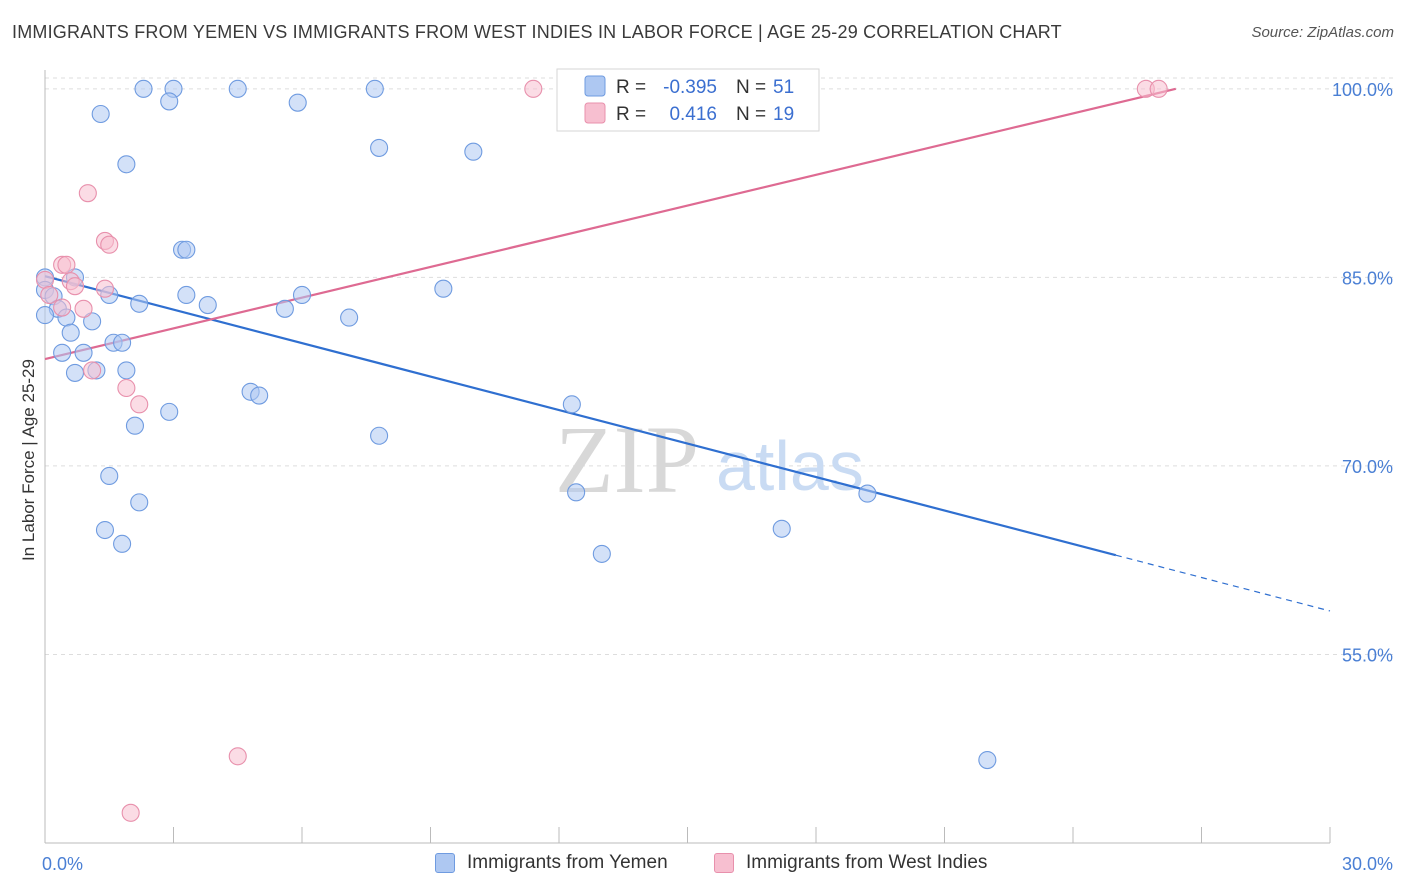  What do you see at coordinates (751, 114) in the screenshot?
I see `stats-n-label-westindies: N =` at bounding box center [751, 114].